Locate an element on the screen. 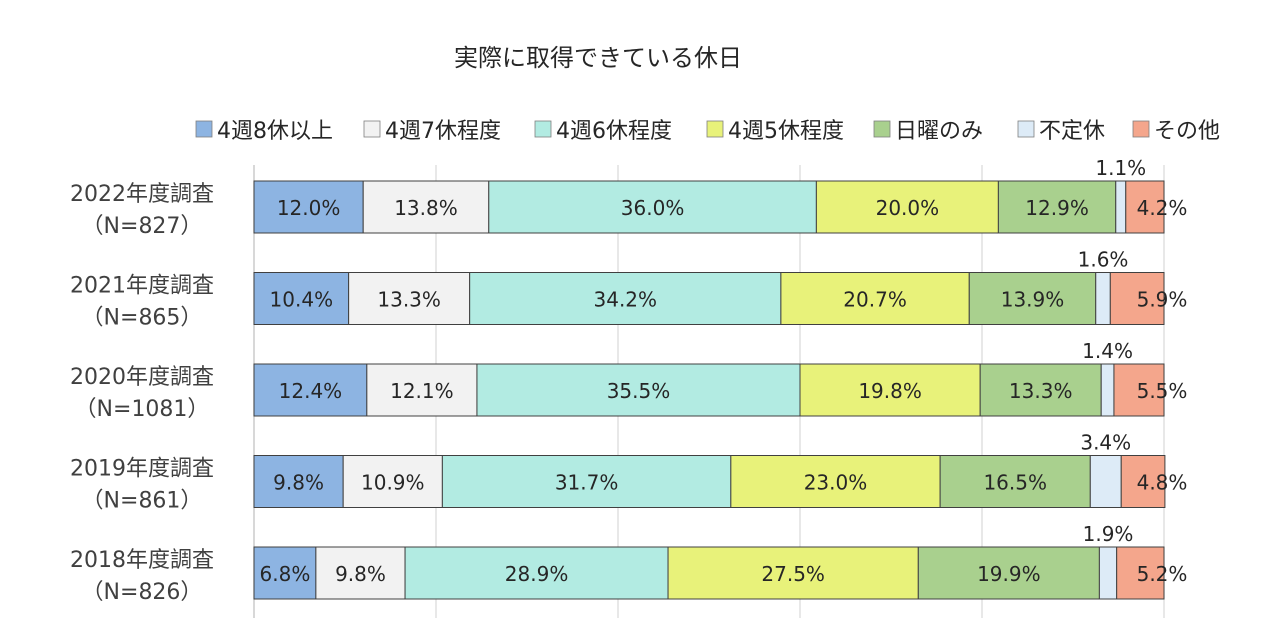 The height and width of the screenshot is (630, 1281). data-label: 12.4% is located at coordinates (311, 391).